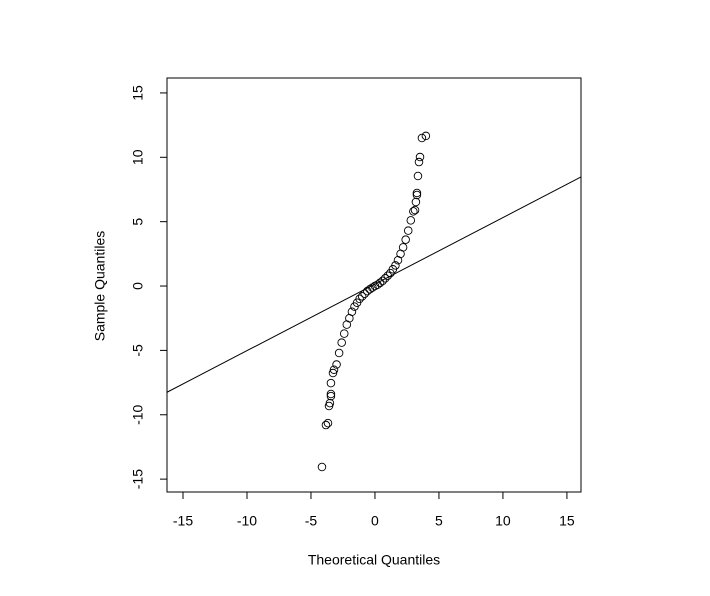 The image size is (710, 596). What do you see at coordinates (138, 350) in the screenshot?
I see `y-tick-label: -5` at bounding box center [138, 350].